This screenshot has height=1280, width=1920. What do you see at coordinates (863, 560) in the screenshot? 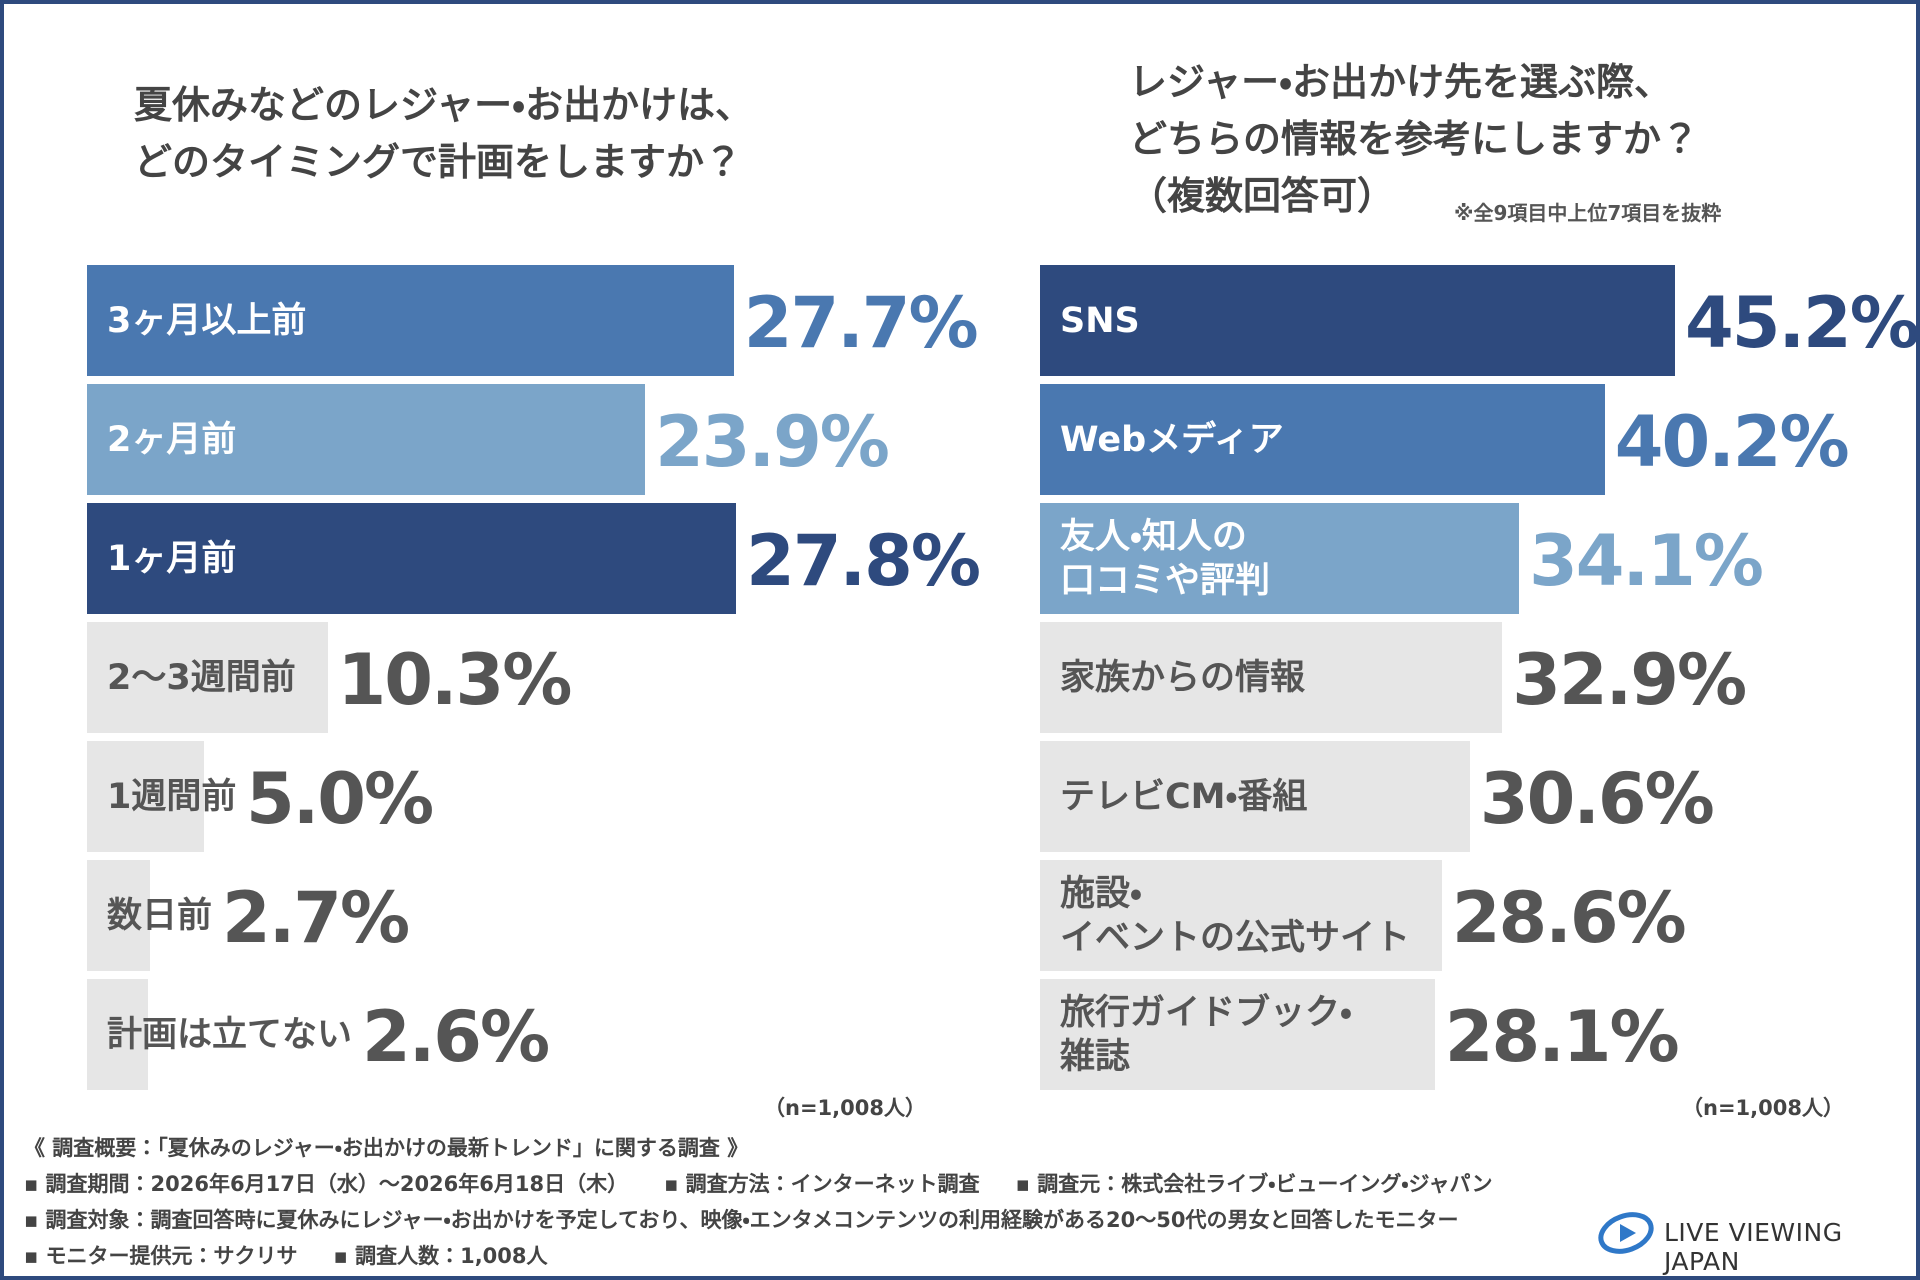
I see `value-label: 27.8%` at bounding box center [863, 560].